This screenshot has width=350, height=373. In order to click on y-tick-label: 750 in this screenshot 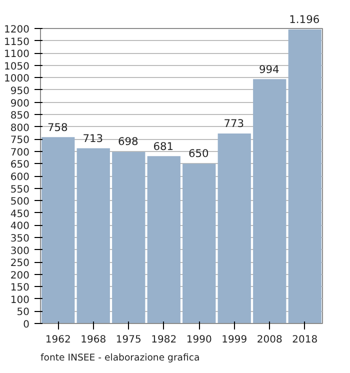, I will do `click(20, 140)`.